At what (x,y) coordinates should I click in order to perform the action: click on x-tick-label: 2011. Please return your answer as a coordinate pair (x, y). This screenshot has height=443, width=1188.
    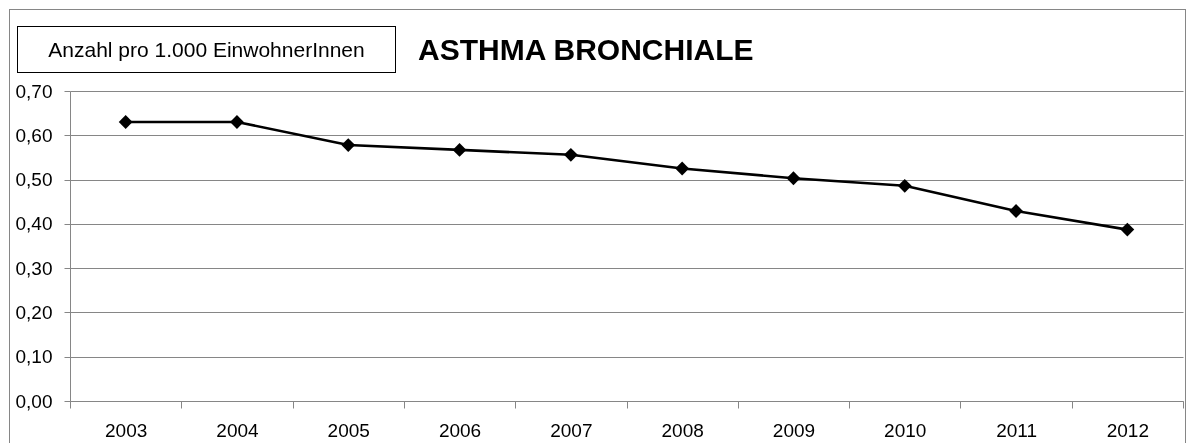
    Looking at the image, I should click on (1016, 430).